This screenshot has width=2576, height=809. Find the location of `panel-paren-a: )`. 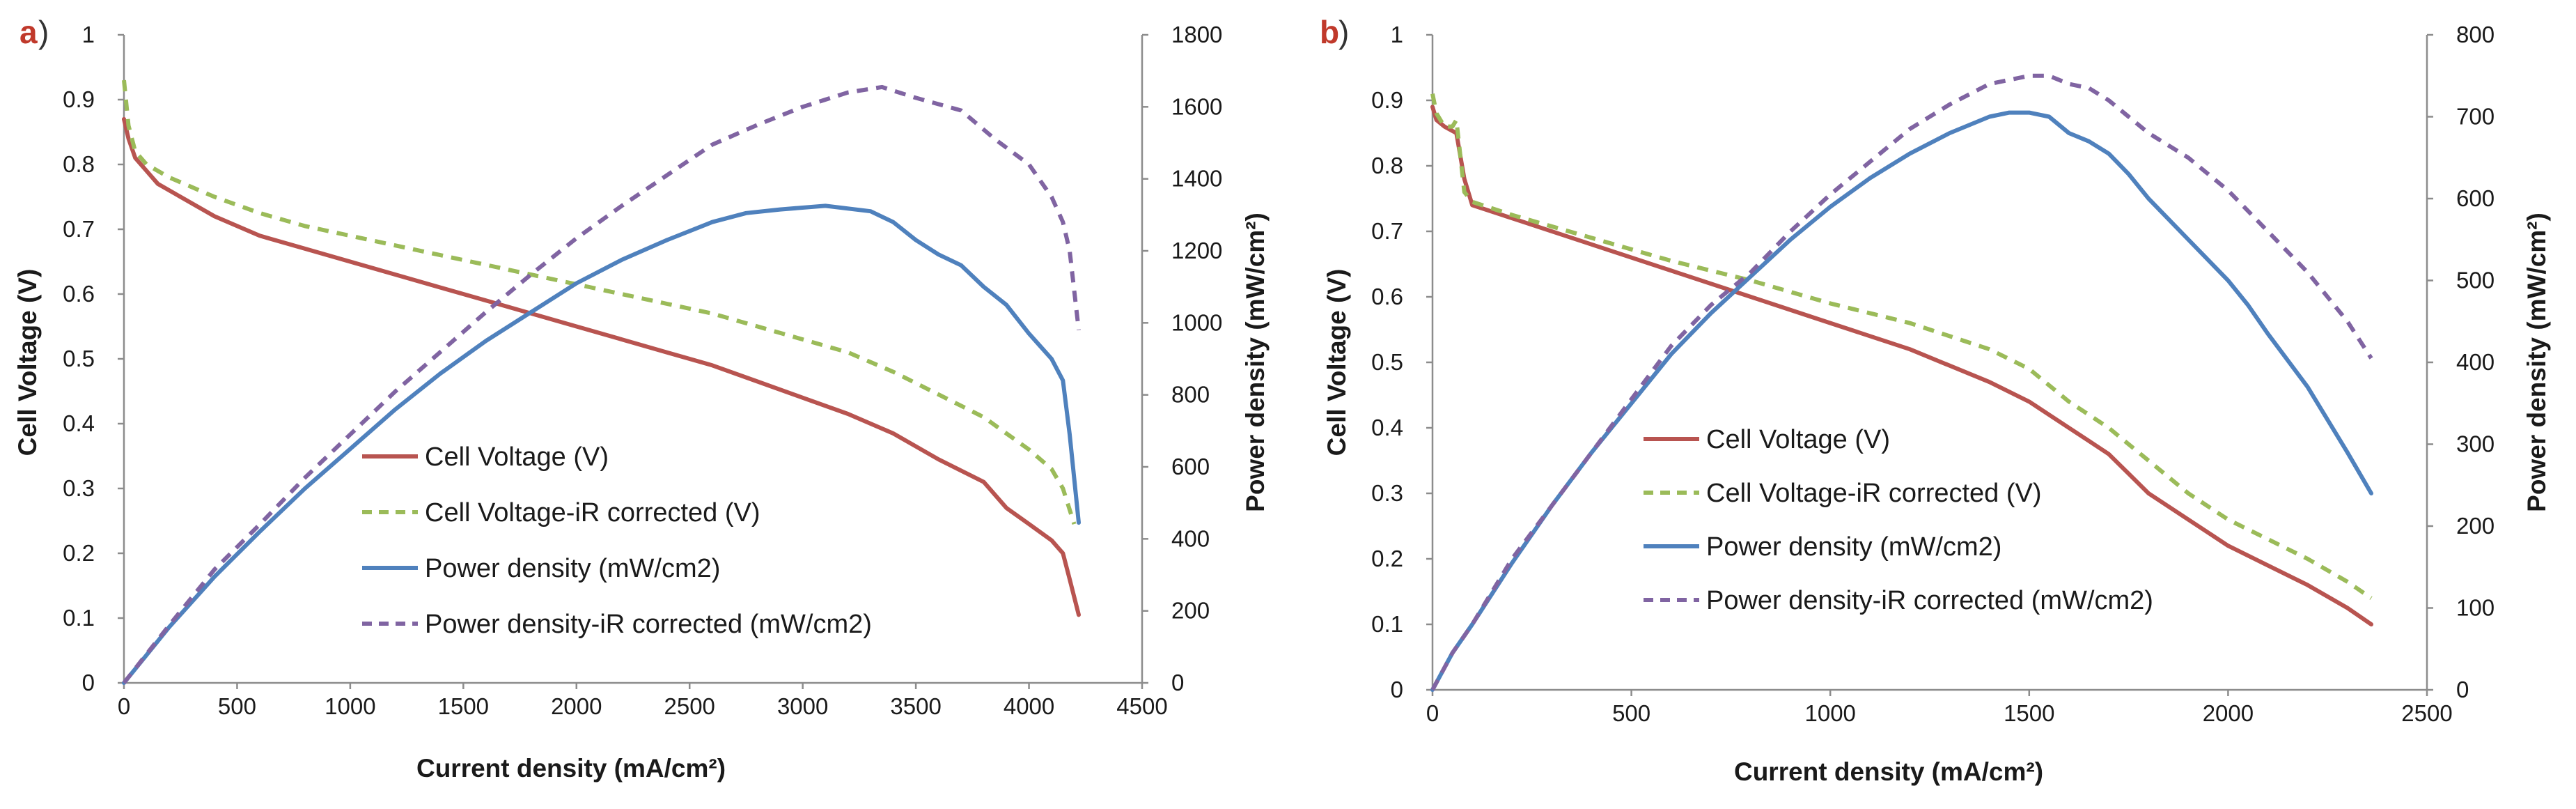

panel-paren-a: ) is located at coordinates (43, 32).